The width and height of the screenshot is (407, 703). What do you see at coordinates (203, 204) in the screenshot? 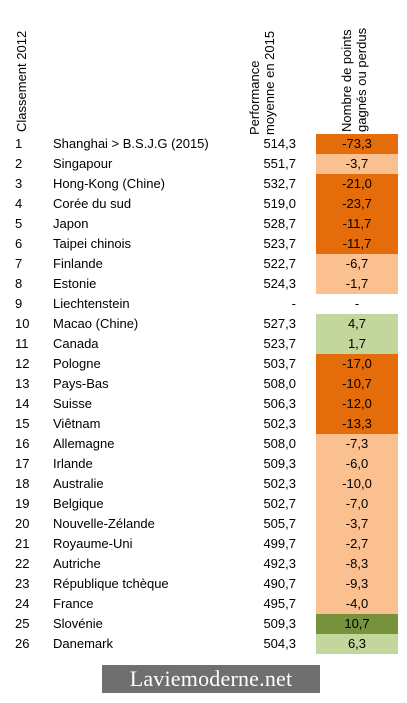
I see `table-row: 4 Corée du sud 519,0 -23,7` at bounding box center [203, 204].